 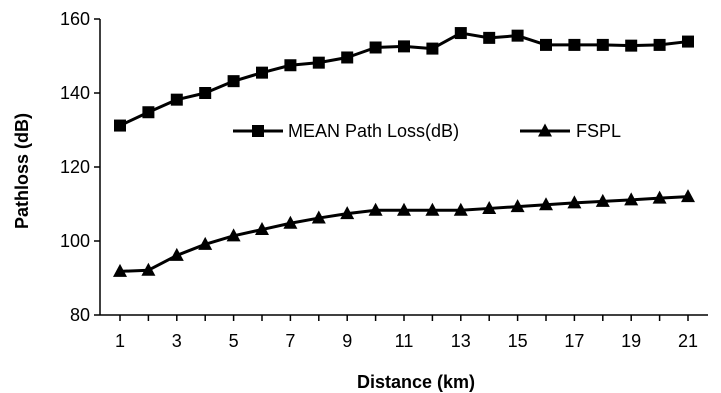 I want to click on legend: MEAN Path Loss(dB) FSPL, so click(x=427, y=131).